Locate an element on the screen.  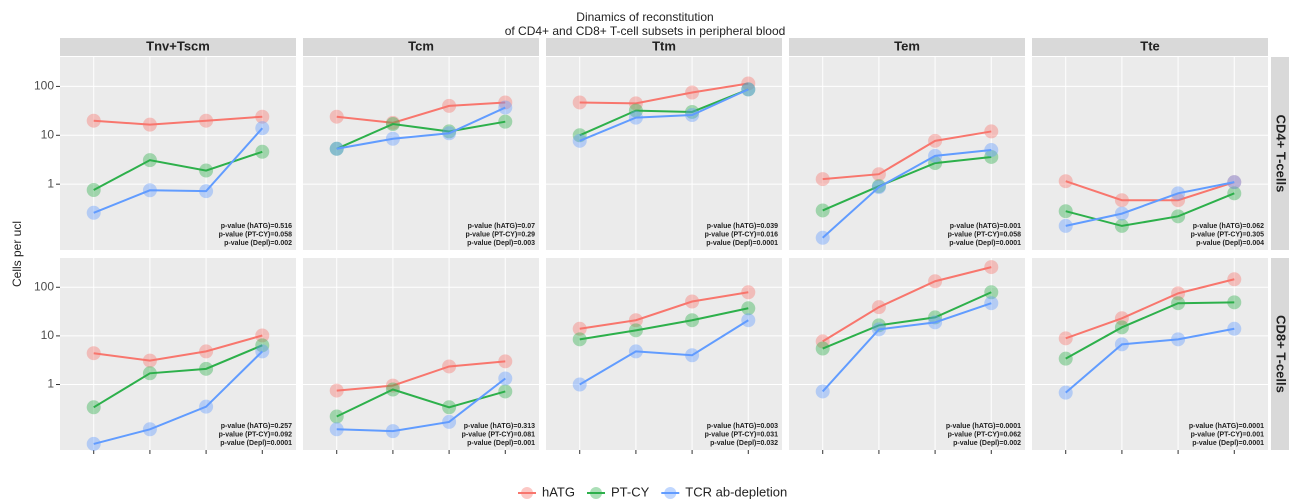
p-value-annotation: p-value (PT-CY)=0.092 is located at coordinates (255, 434).